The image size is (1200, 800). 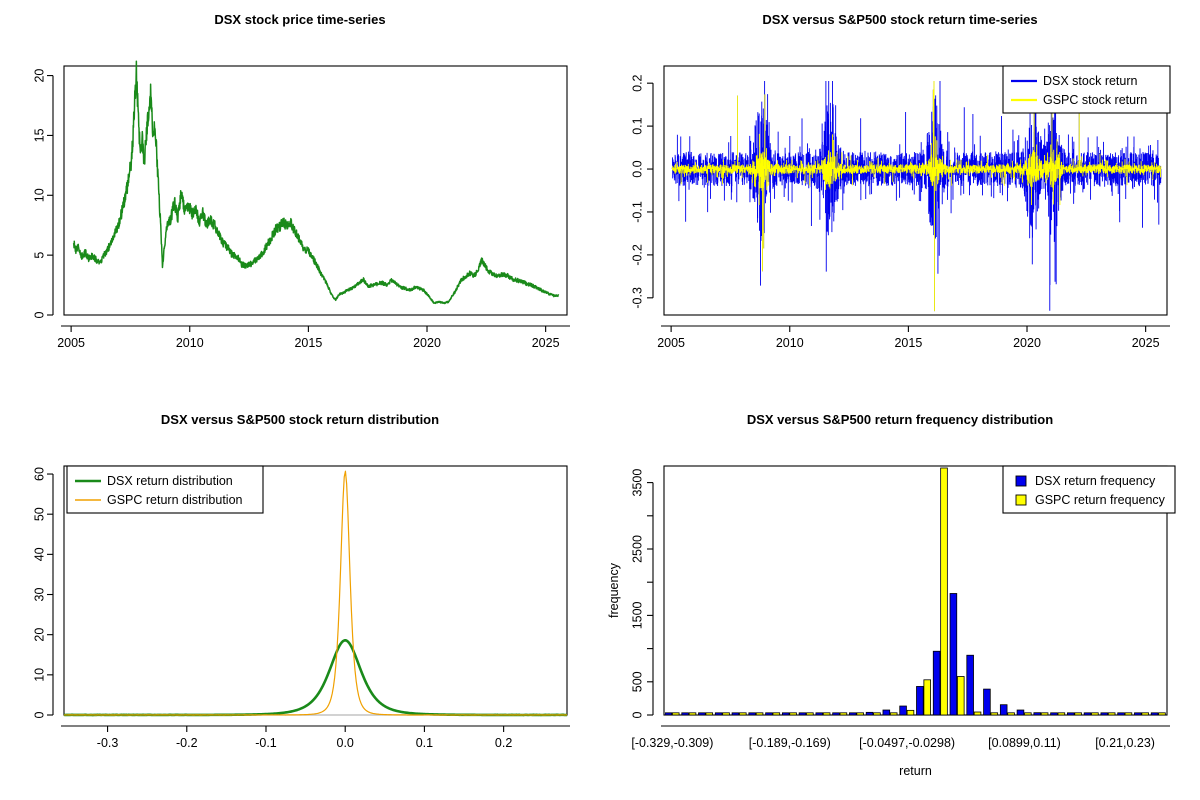 I want to click on y-tick-label: 30, so click(x=39, y=595).